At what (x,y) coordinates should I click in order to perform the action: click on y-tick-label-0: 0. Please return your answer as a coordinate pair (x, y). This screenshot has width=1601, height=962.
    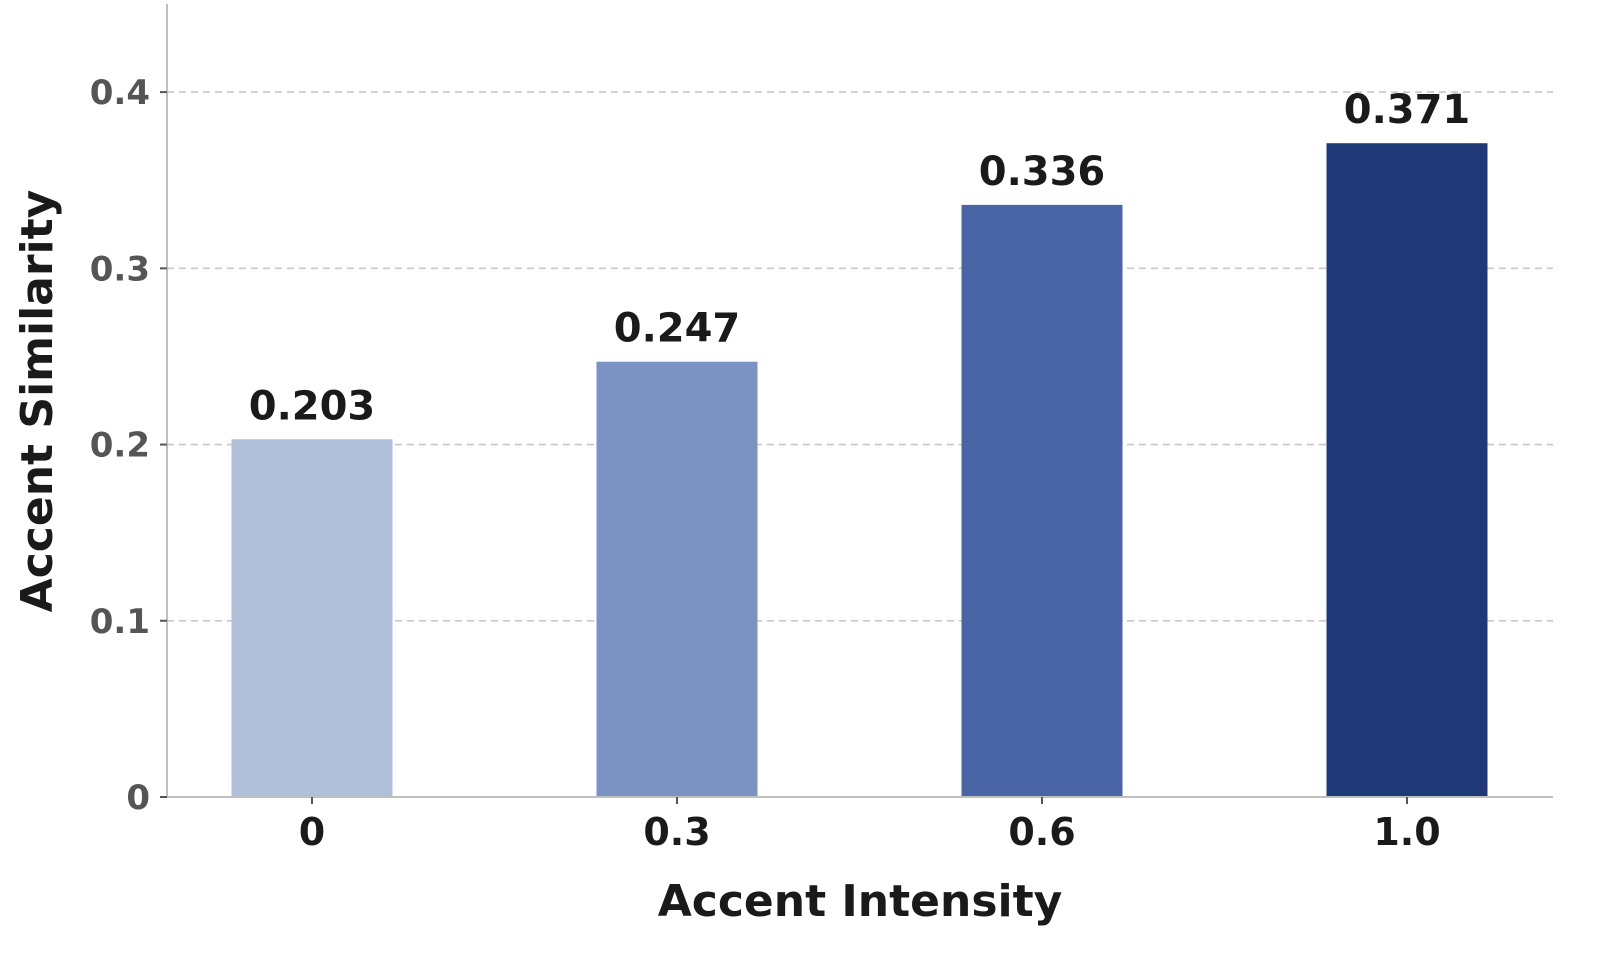
    Looking at the image, I should click on (138, 798).